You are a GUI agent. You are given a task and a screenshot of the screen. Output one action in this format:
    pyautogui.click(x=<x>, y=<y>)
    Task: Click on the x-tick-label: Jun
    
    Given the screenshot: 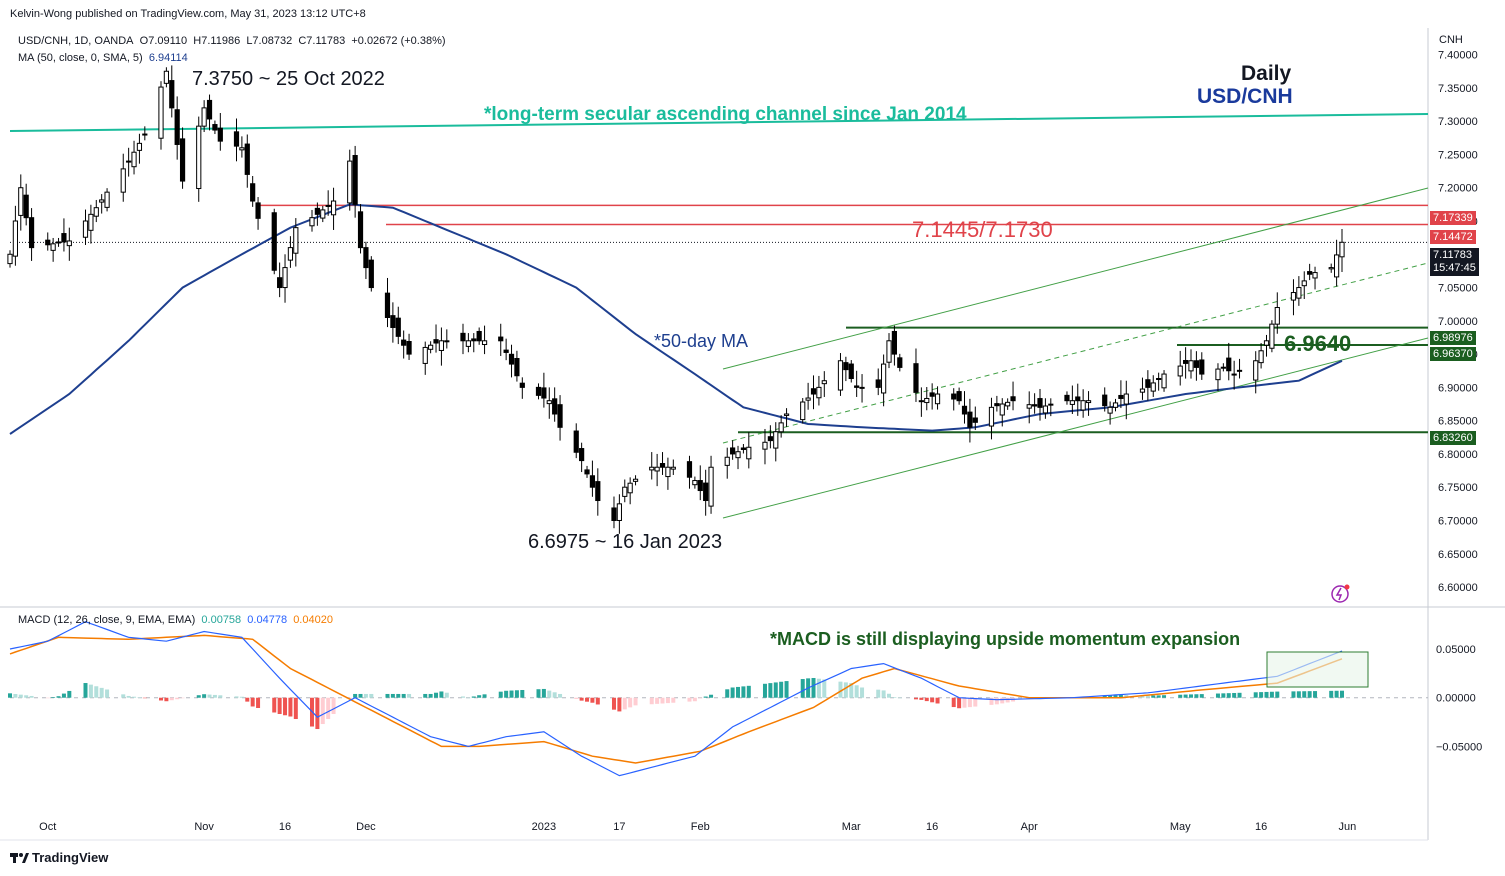 What is the action you would take?
    pyautogui.click(x=1348, y=827)
    